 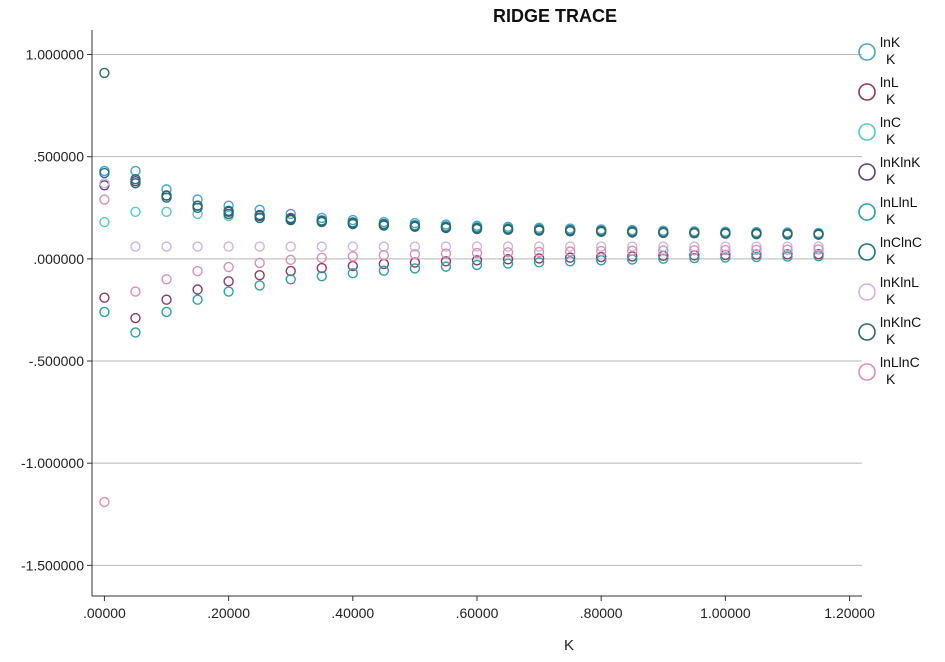 What do you see at coordinates (477, 613) in the screenshot?
I see `x-tick-label: .60000` at bounding box center [477, 613].